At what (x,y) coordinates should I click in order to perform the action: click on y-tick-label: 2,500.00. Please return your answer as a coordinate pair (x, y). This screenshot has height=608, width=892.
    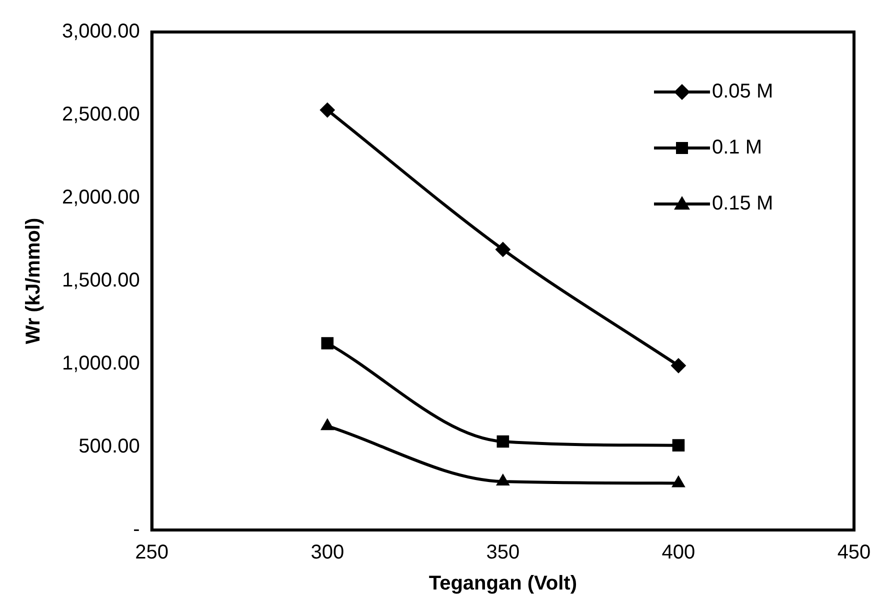
    Looking at the image, I should click on (101, 115).